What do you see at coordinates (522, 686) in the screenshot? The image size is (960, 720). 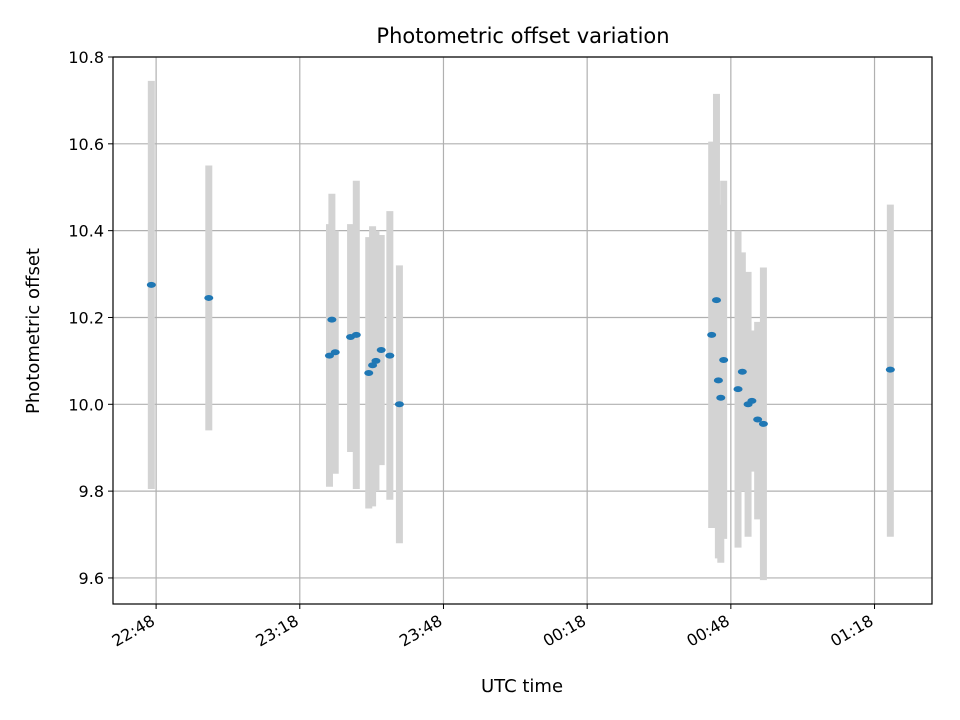 I see `x-axis-title: UTC time` at bounding box center [522, 686].